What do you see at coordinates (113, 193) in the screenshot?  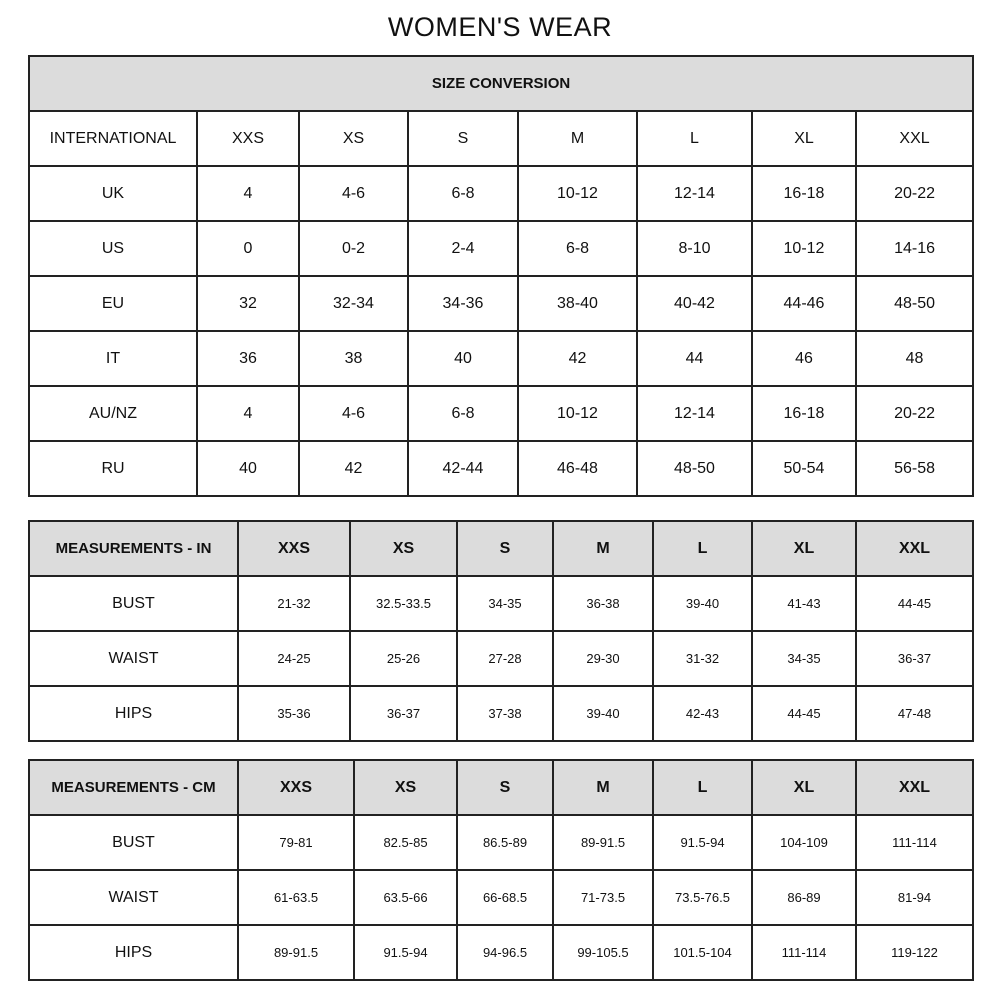 I see `size-row-label: UK` at bounding box center [113, 193].